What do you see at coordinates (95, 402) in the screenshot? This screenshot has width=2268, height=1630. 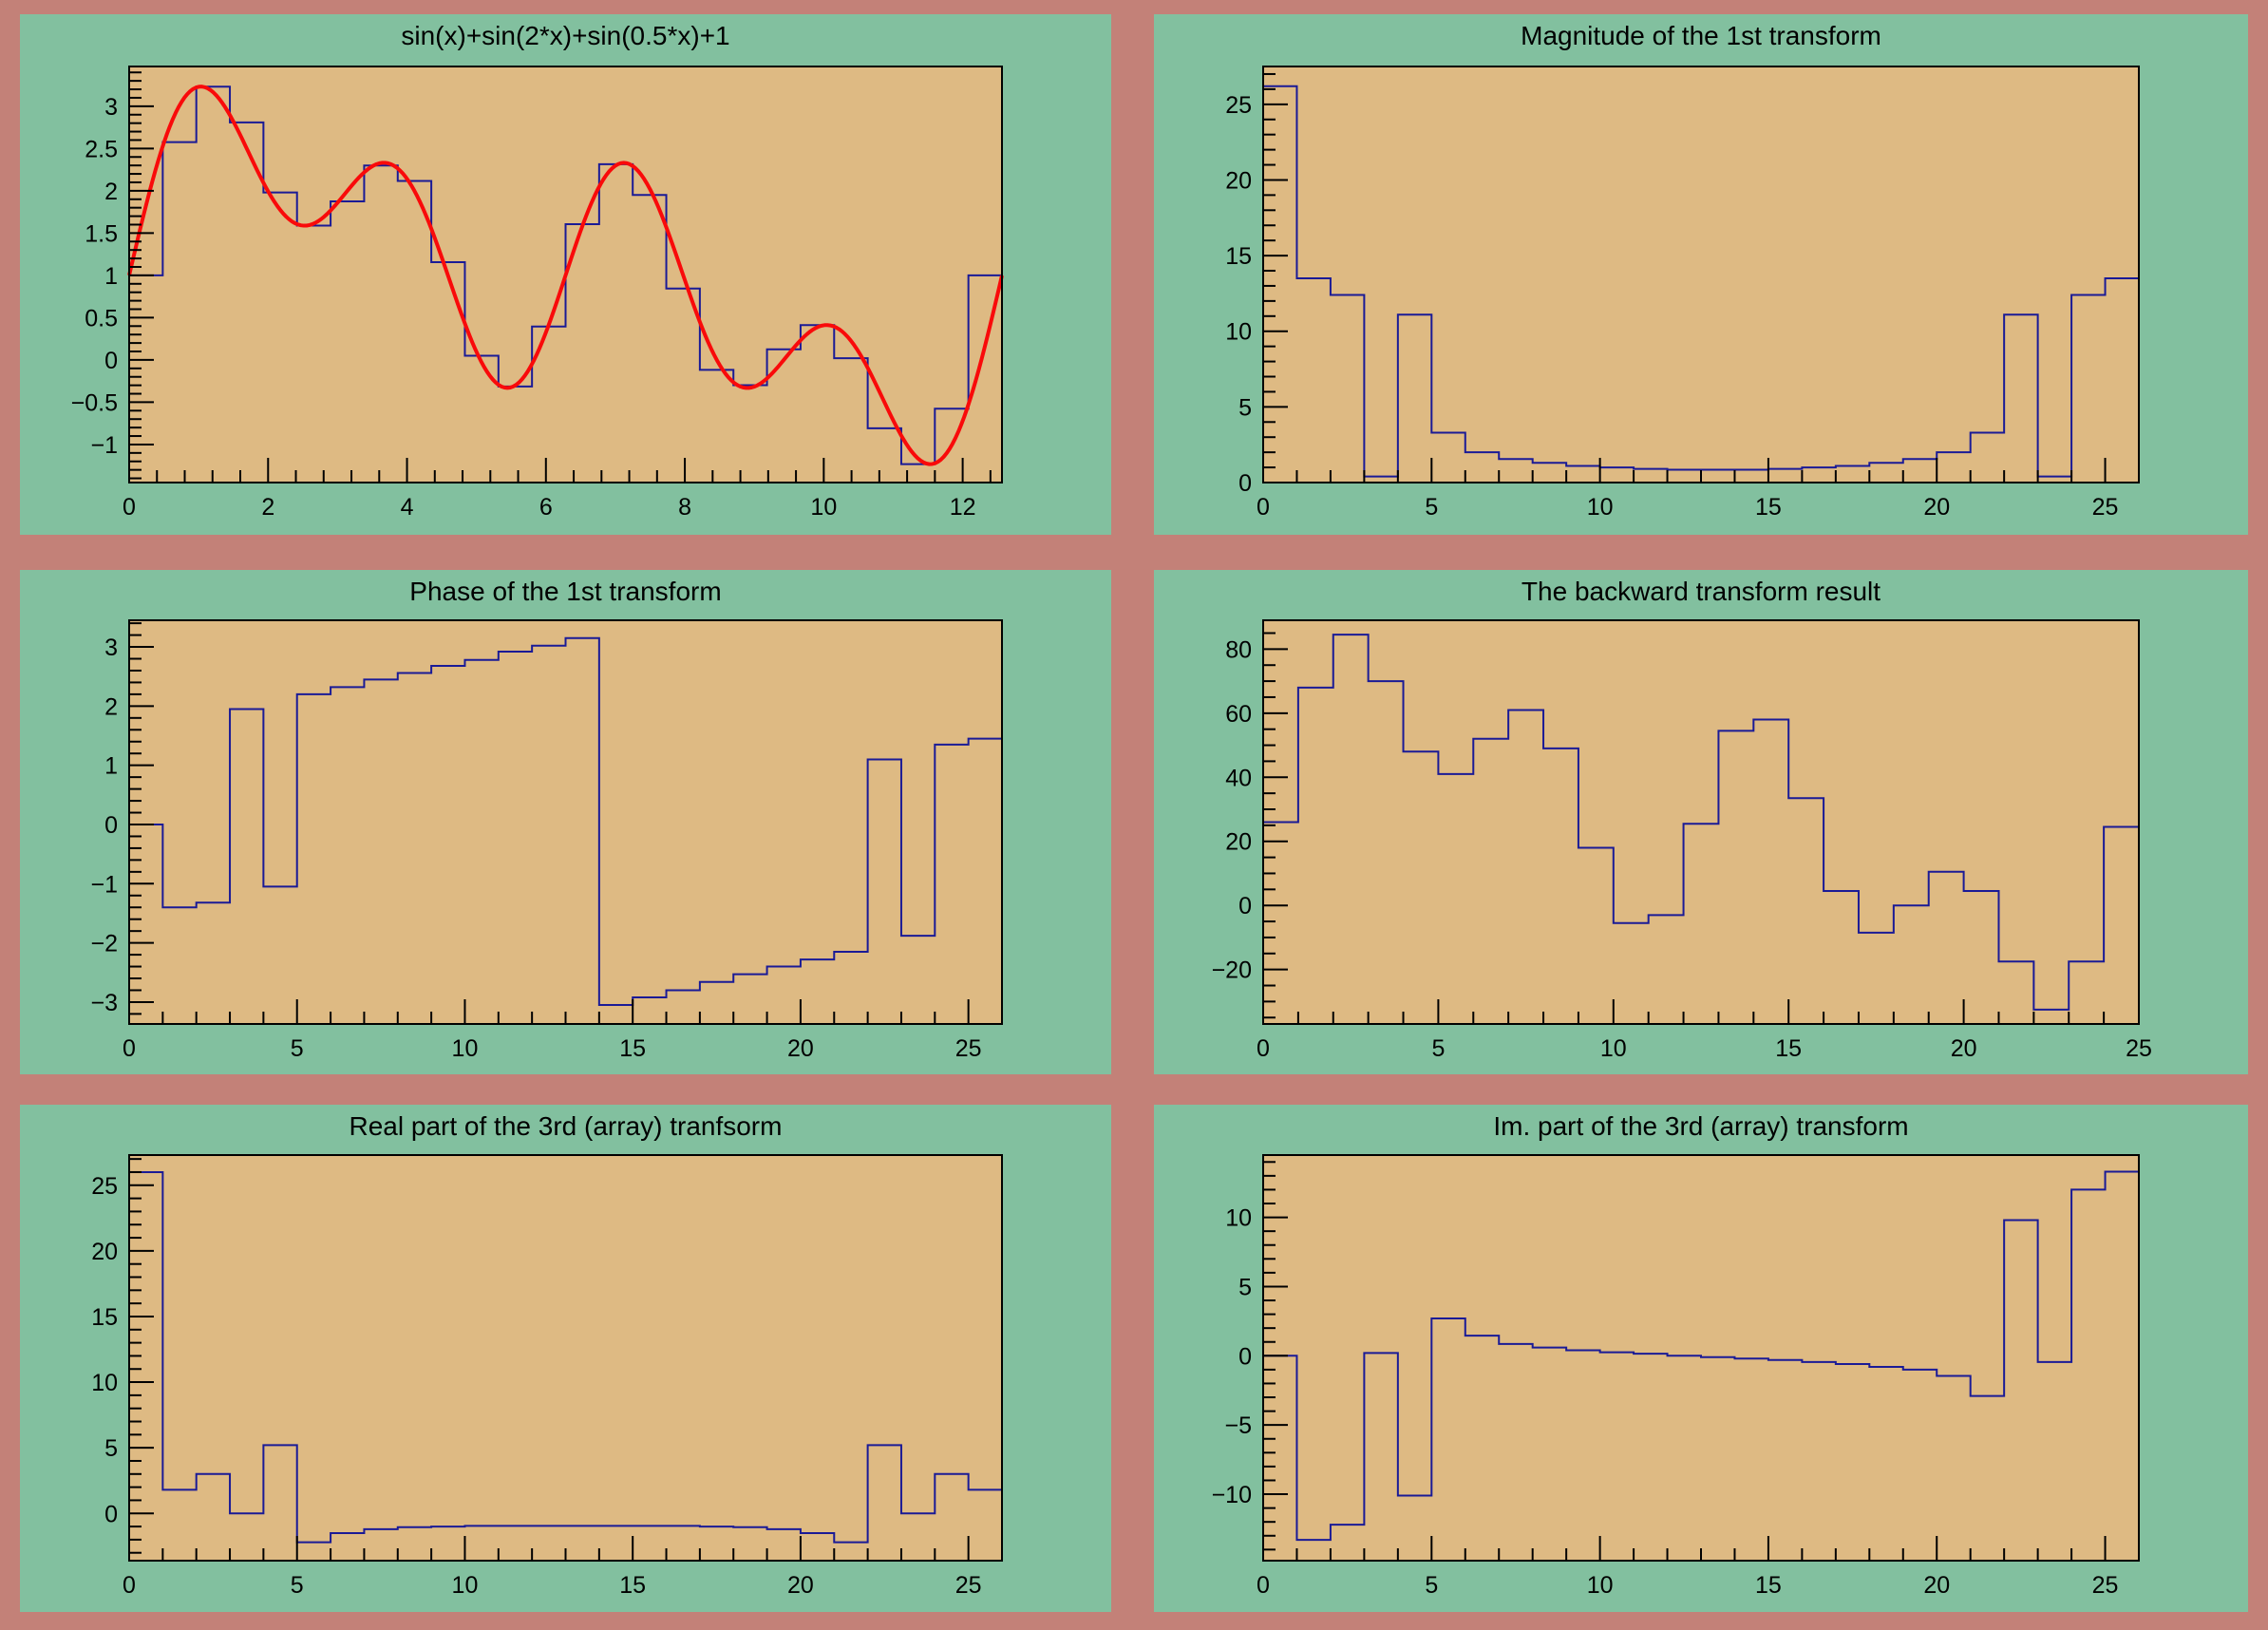 I see `svg-text: −0.5` at bounding box center [95, 402].